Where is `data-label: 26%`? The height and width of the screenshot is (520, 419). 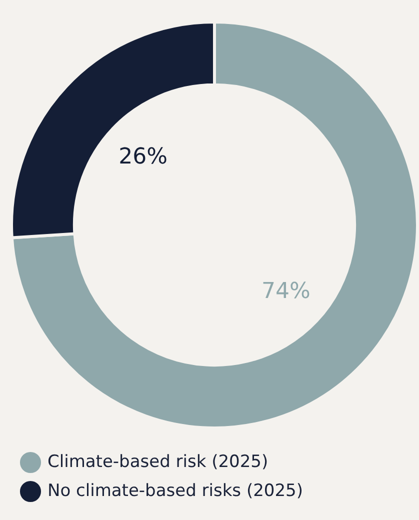
data-label: 26% is located at coordinates (143, 157).